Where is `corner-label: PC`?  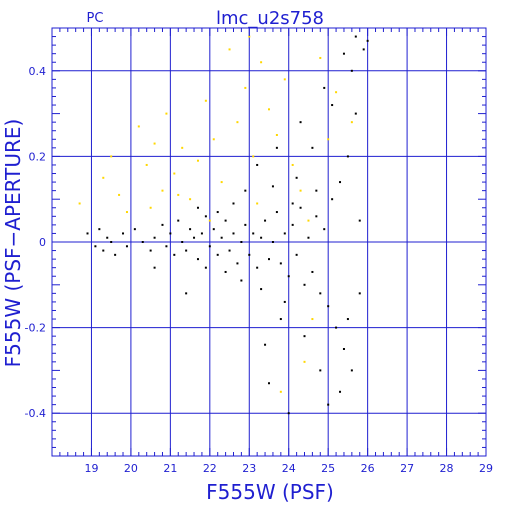
corner-label: PC is located at coordinates (95, 18).